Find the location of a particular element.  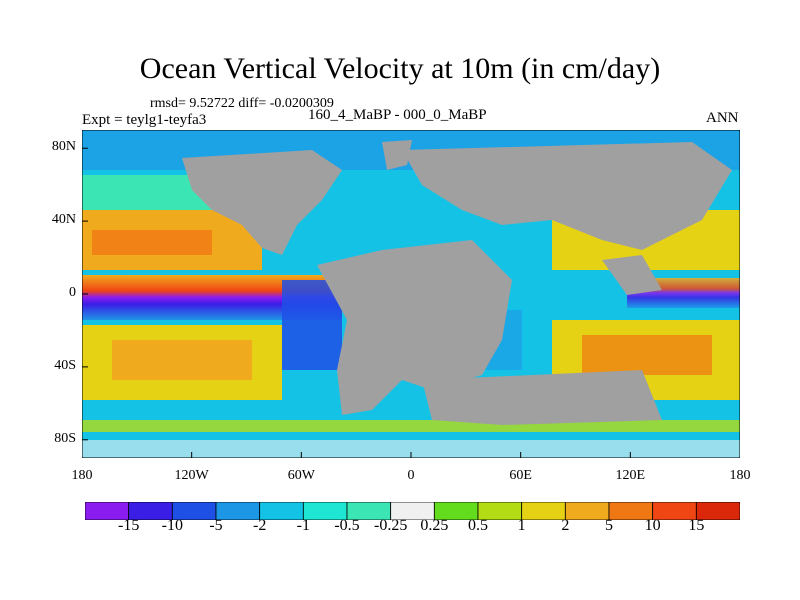

colorbar-label: 0.5 is located at coordinates (478, 525).